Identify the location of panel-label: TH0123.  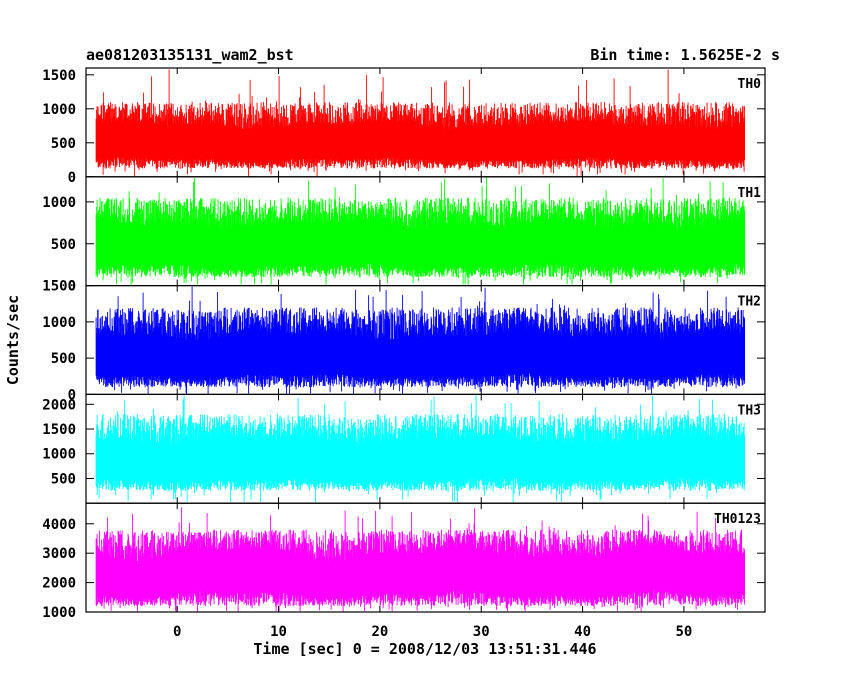
(737, 519).